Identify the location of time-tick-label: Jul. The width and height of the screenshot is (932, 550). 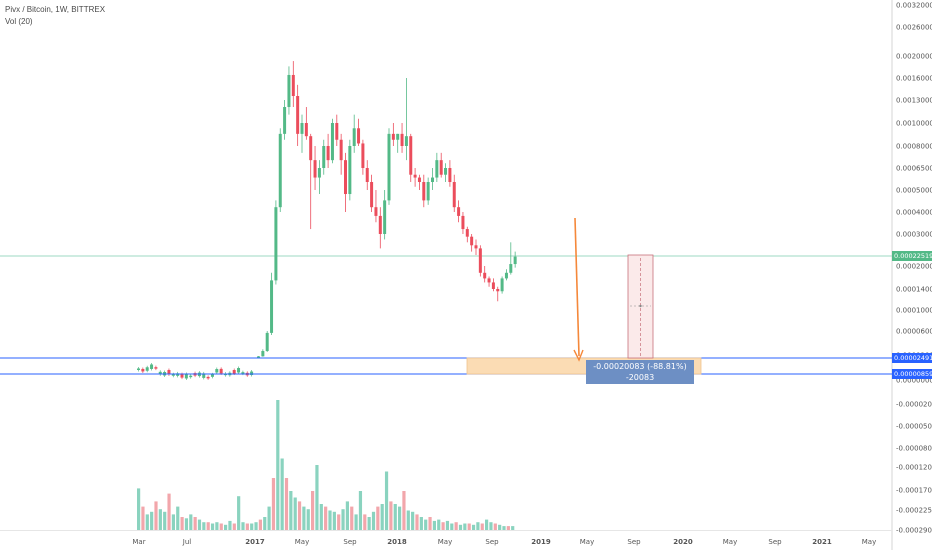
(187, 542).